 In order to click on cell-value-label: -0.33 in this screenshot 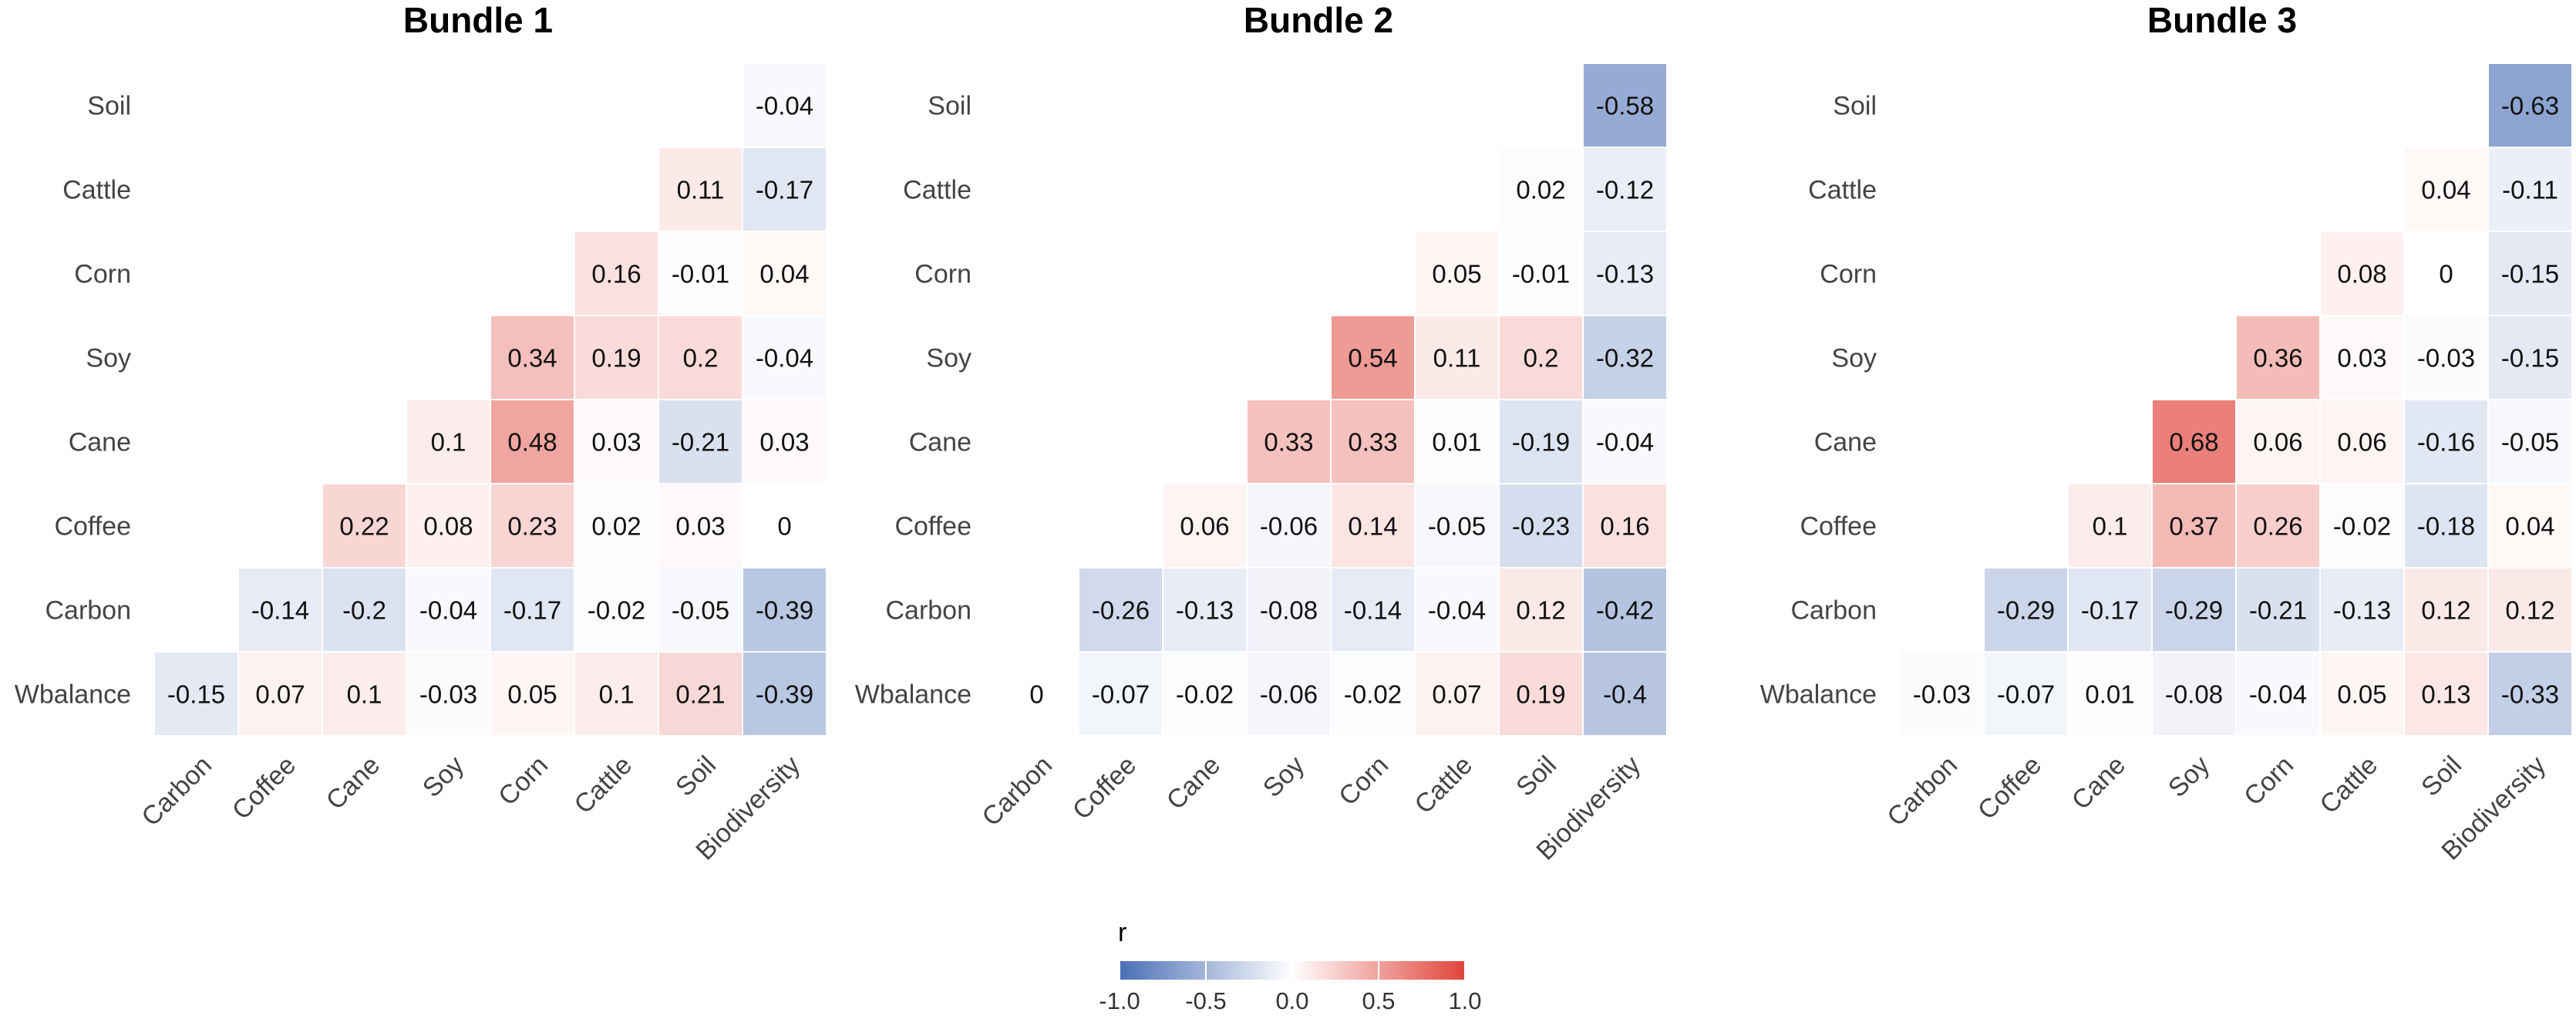, I will do `click(2530, 695)`.